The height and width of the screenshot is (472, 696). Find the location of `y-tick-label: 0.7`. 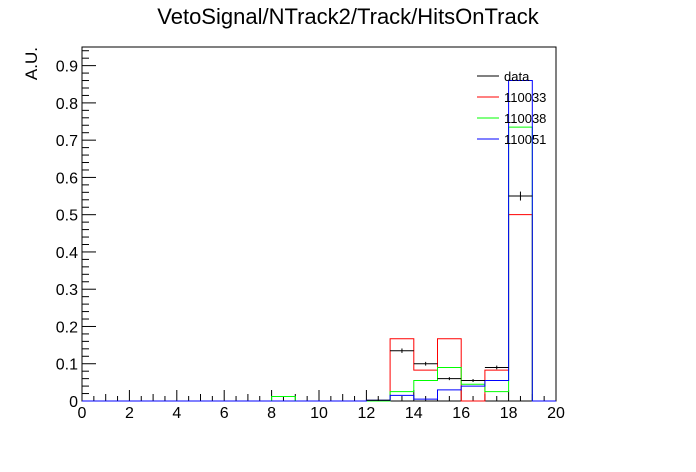

y-tick-label: 0.7 is located at coordinates (67, 141).